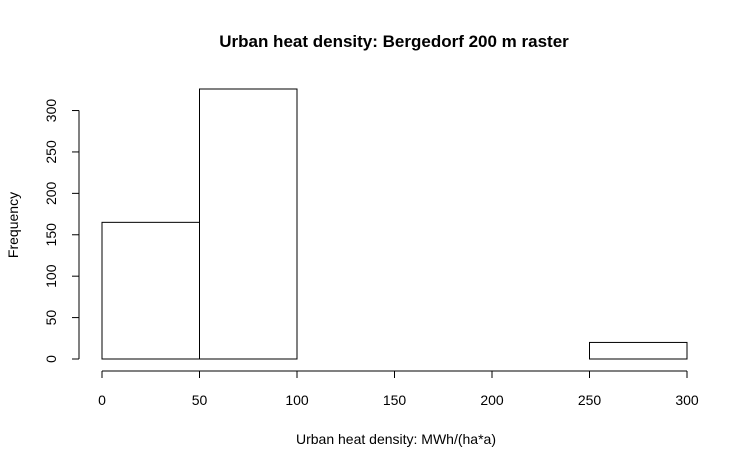  What do you see at coordinates (13, 225) in the screenshot?
I see `y-axis-label: Frequency` at bounding box center [13, 225].